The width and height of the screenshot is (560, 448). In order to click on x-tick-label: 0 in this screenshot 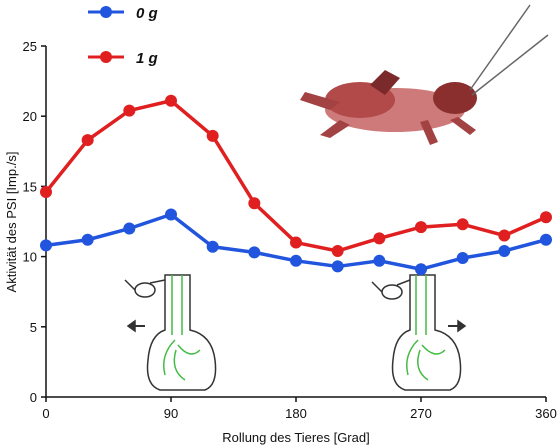, I will do `click(45, 413)`.